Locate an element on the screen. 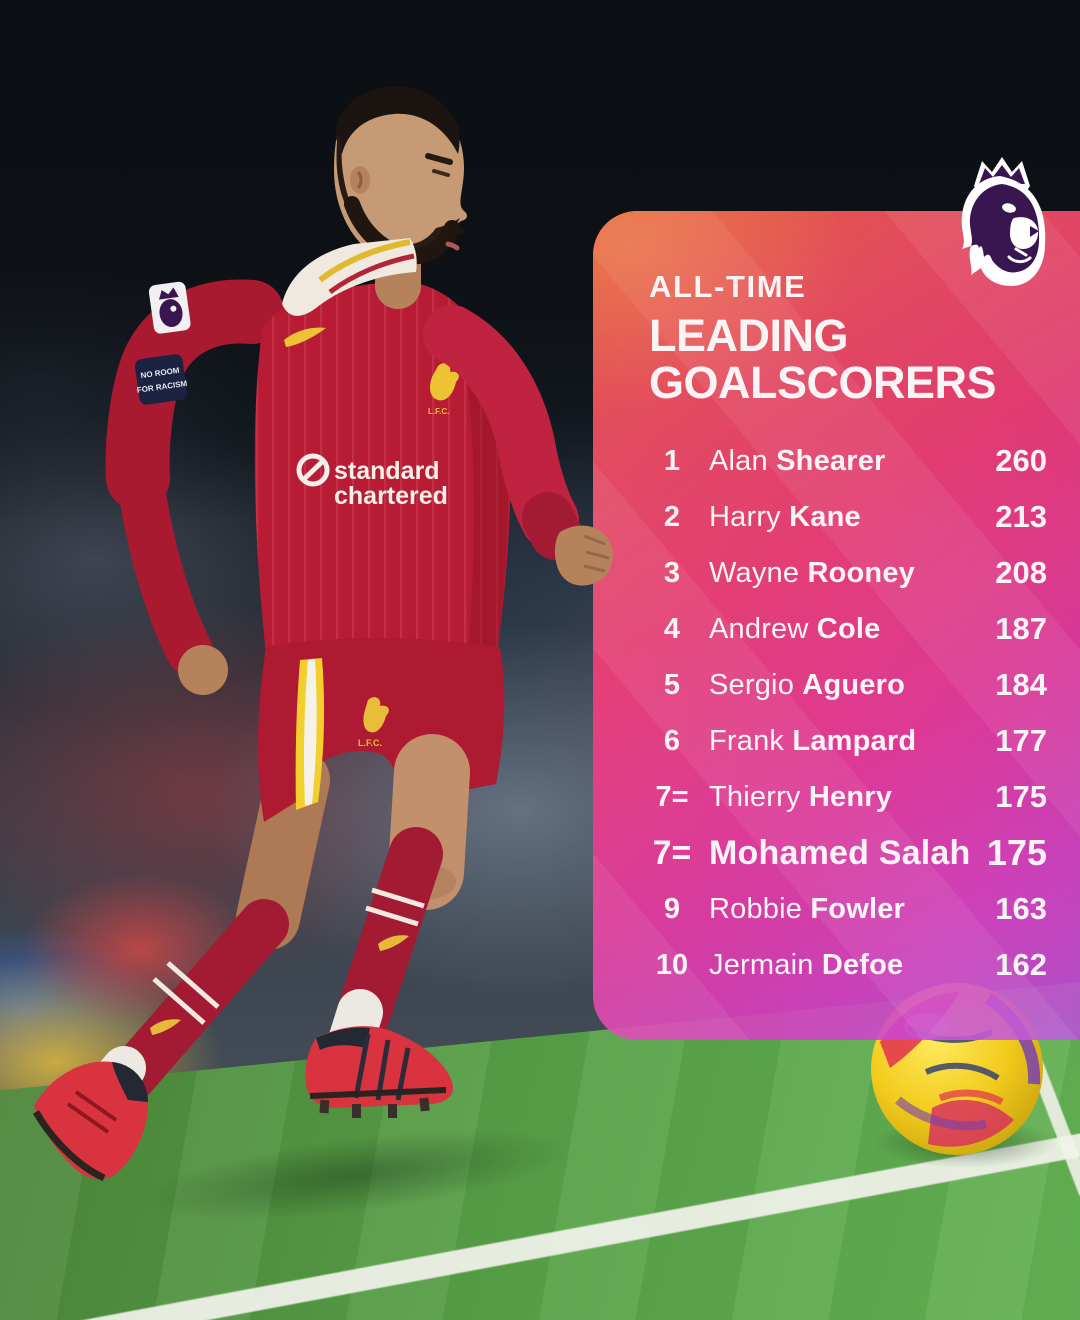 This screenshot has height=1320, width=1080. card-title-line2: GOALSCORERS is located at coordinates (823, 382).